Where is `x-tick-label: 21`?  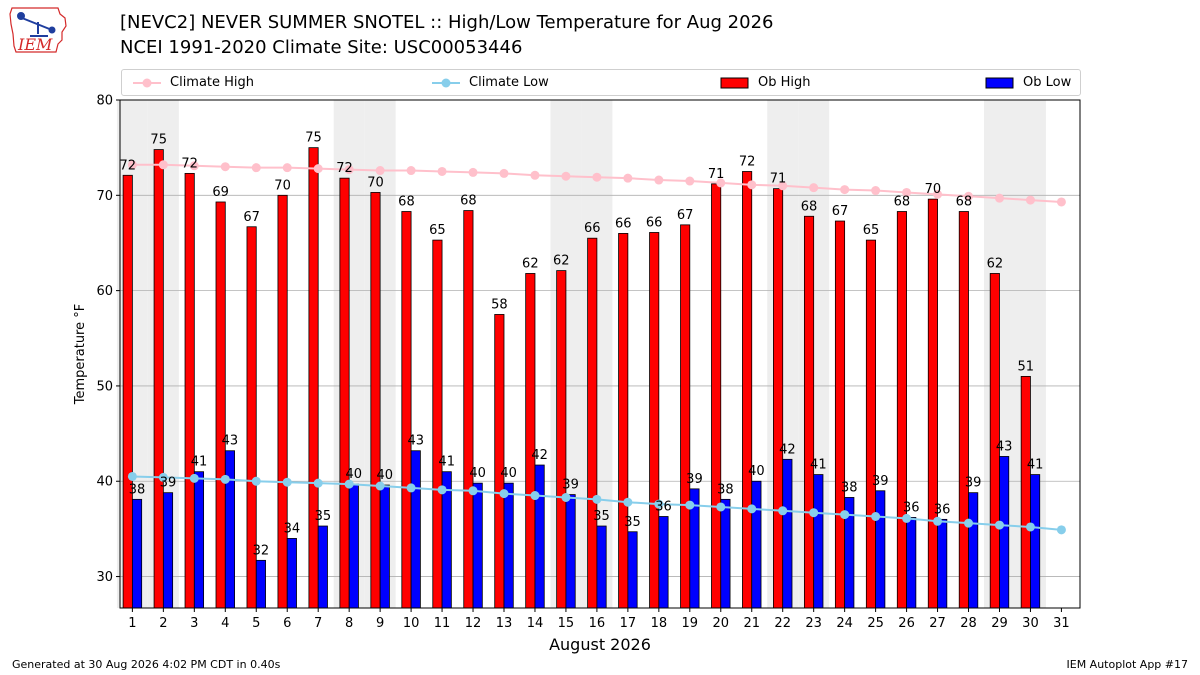 x-tick-label: 21 is located at coordinates (751, 623).